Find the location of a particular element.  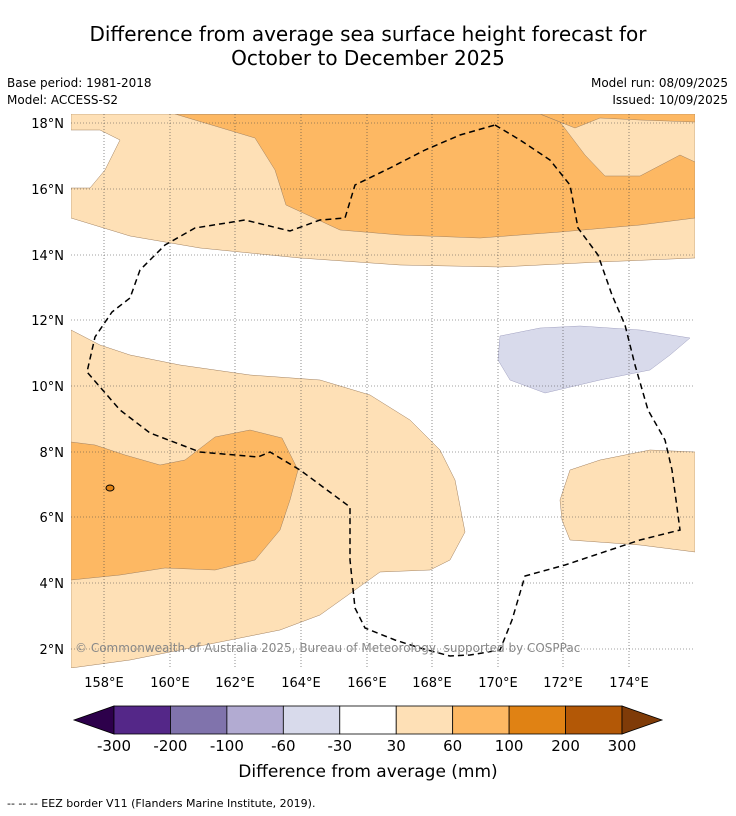

colorbar-tick-label: 100 is located at coordinates (509, 746).